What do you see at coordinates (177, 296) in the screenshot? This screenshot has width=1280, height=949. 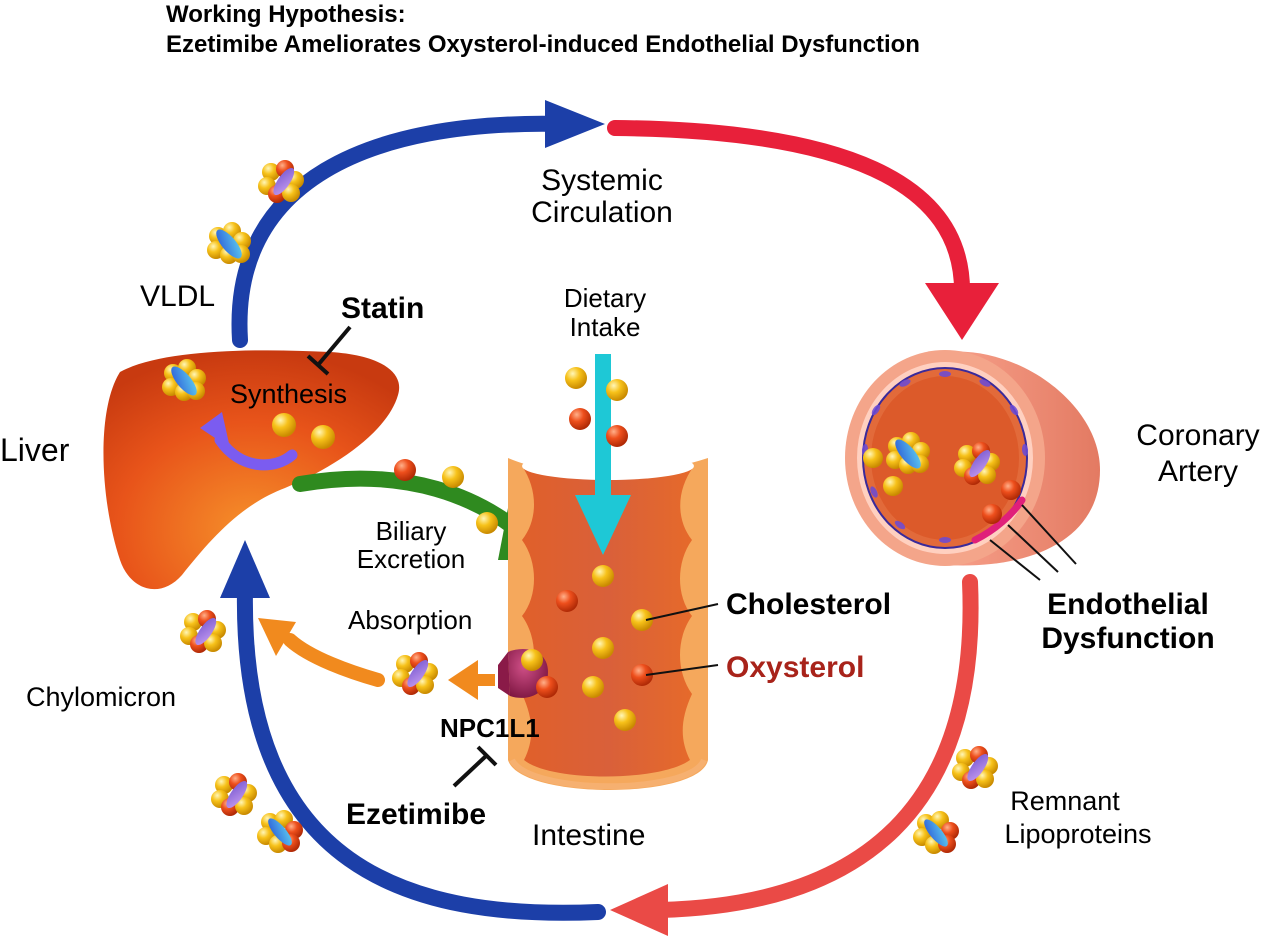 I see `vldl-label: VLDL` at bounding box center [177, 296].